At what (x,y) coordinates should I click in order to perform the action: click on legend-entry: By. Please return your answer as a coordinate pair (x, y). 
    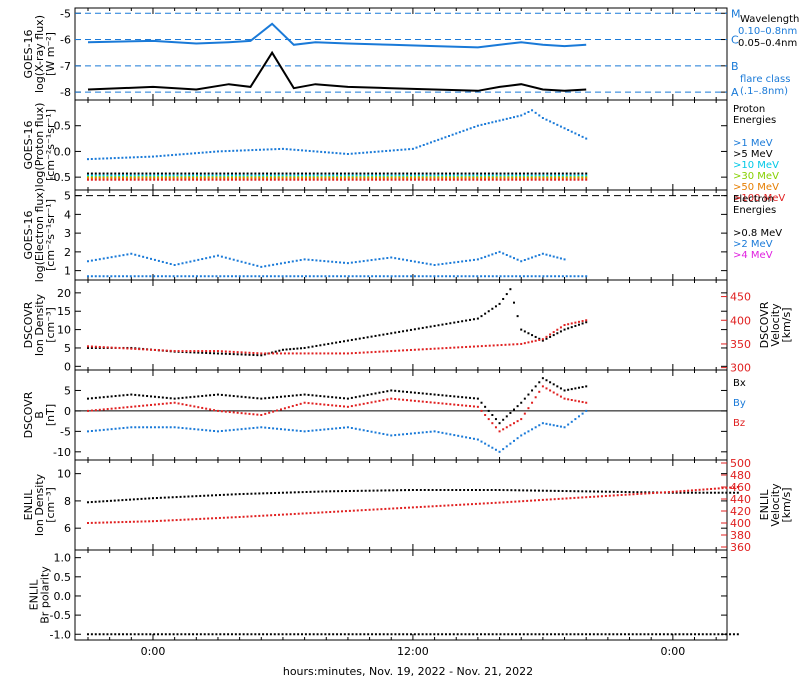
    Looking at the image, I should click on (739, 403).